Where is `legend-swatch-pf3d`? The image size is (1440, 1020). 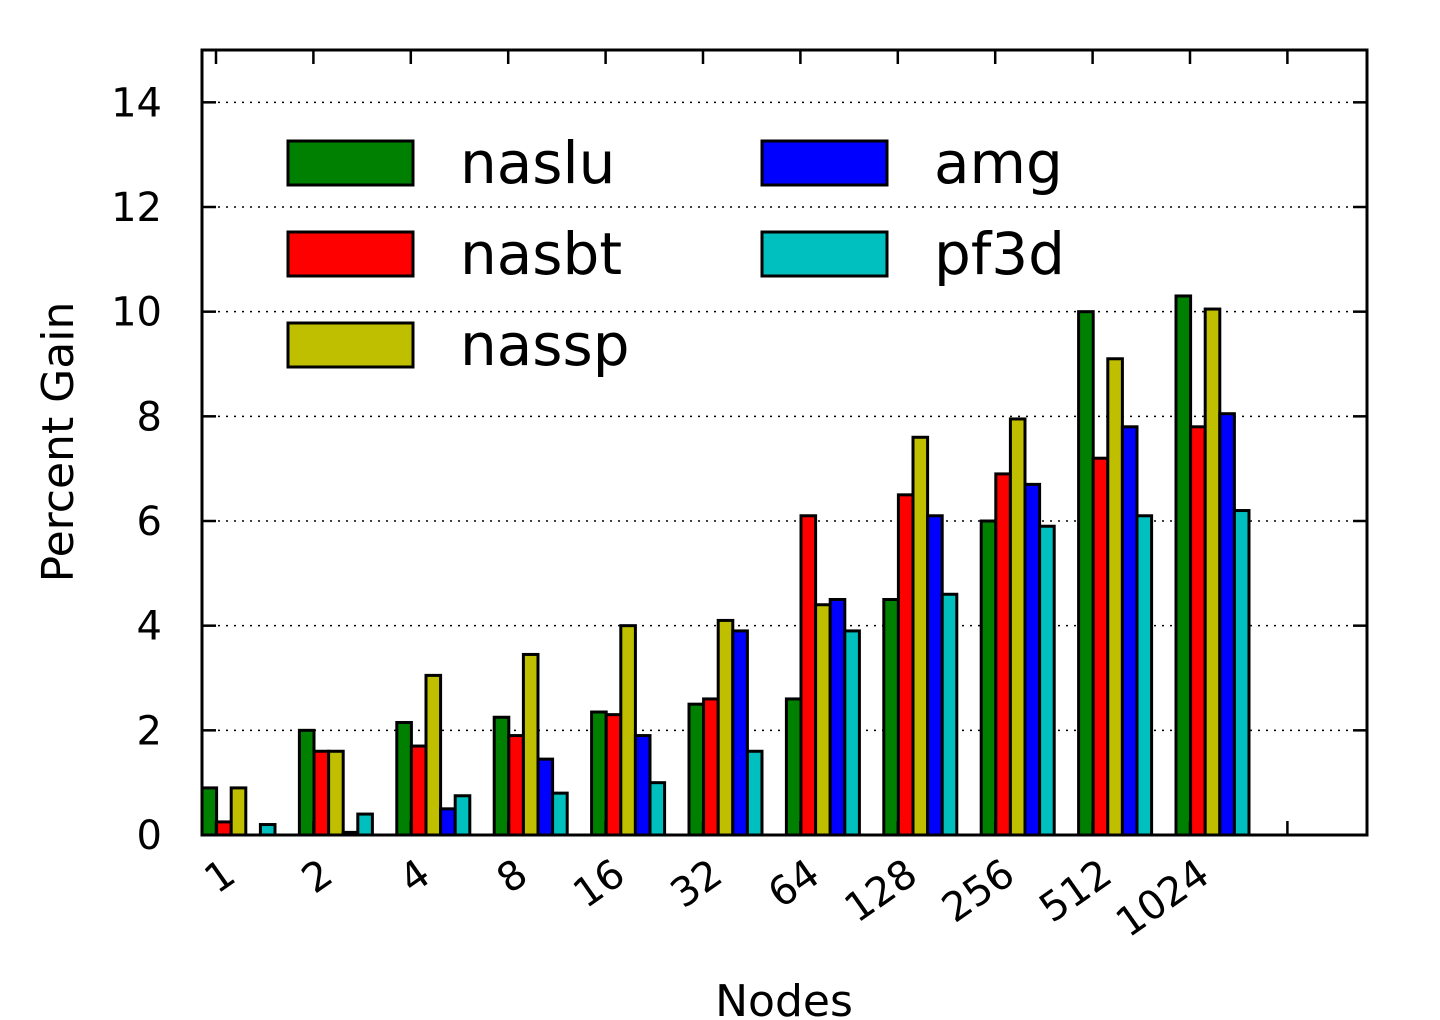
legend-swatch-pf3d is located at coordinates (824, 254).